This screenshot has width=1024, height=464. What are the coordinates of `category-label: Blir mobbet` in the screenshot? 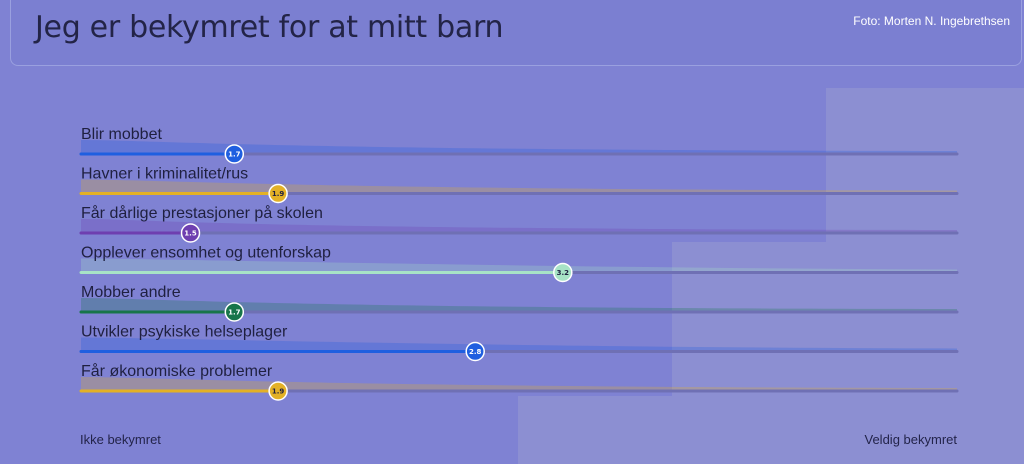 It's located at (121, 134).